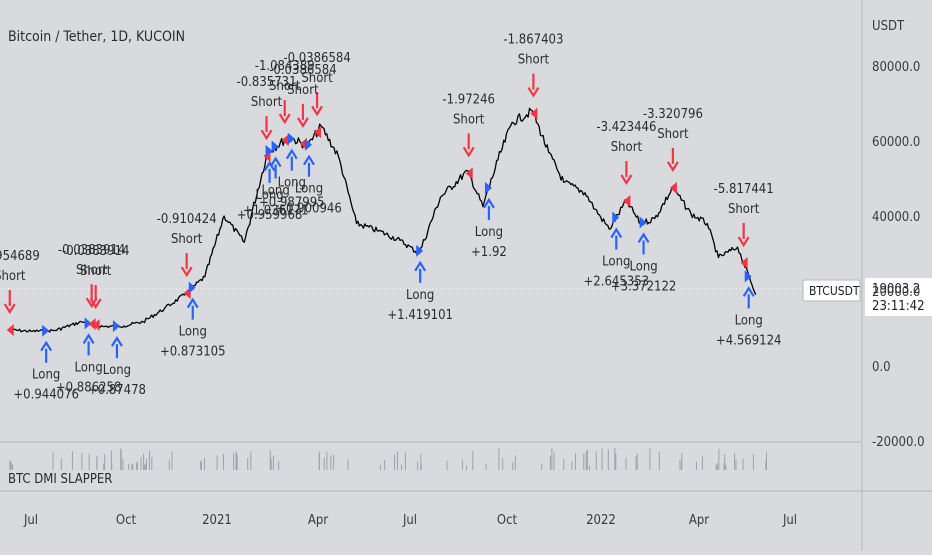 The height and width of the screenshot is (555, 932). I want to click on long-label-line: +0.900946, so click(309, 209).